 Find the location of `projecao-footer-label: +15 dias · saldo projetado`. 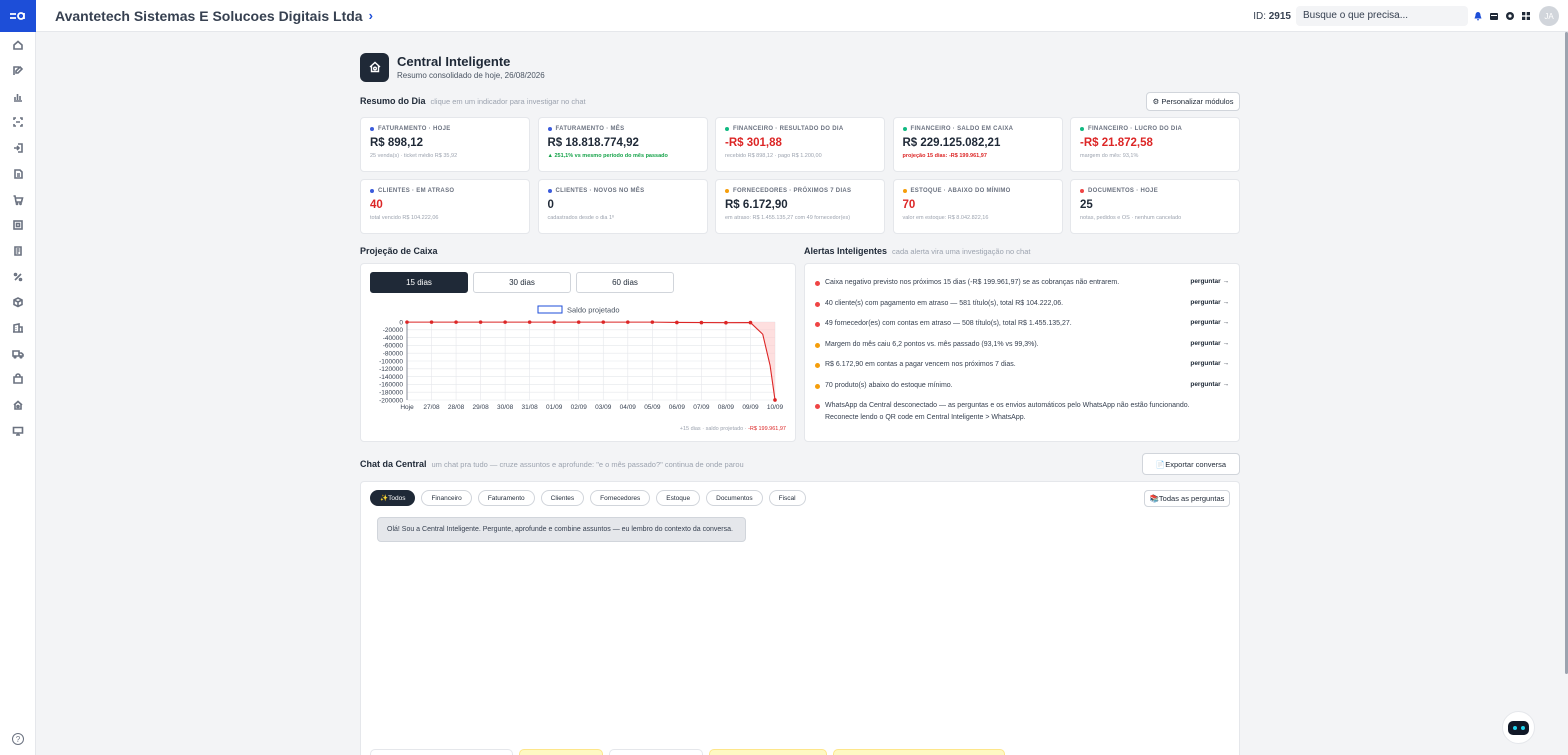

projecao-footer-label: +15 dias · saldo projetado is located at coordinates (711, 429).